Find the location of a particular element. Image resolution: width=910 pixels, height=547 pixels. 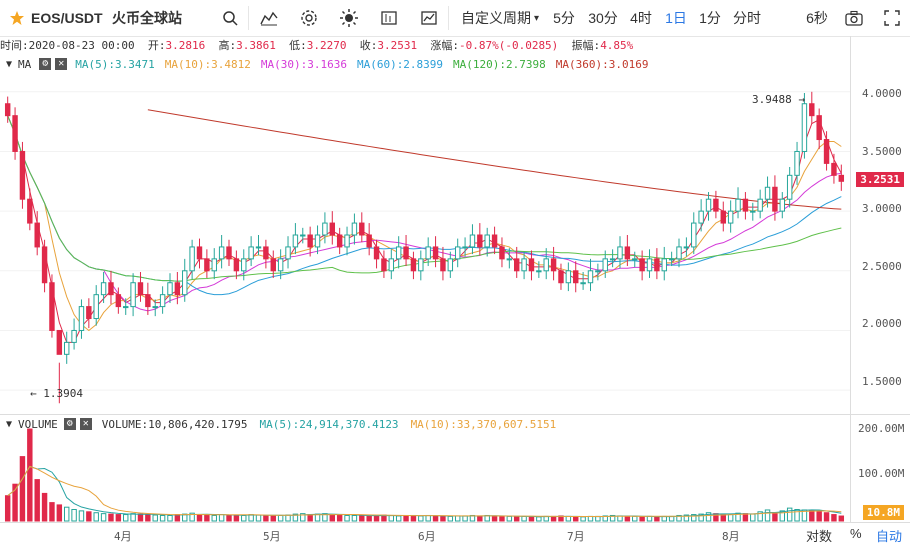

refresh-label: 6秒 is located at coordinates (817, 18).